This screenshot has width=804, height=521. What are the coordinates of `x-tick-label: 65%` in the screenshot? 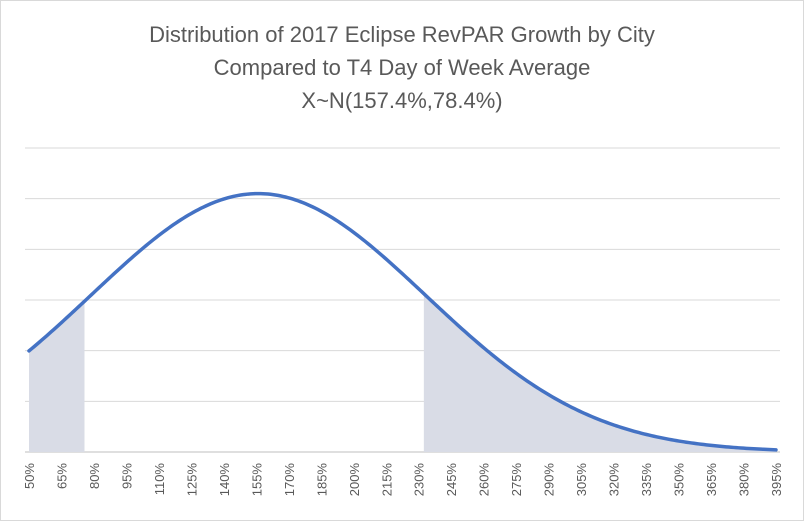 It's located at (61, 476).